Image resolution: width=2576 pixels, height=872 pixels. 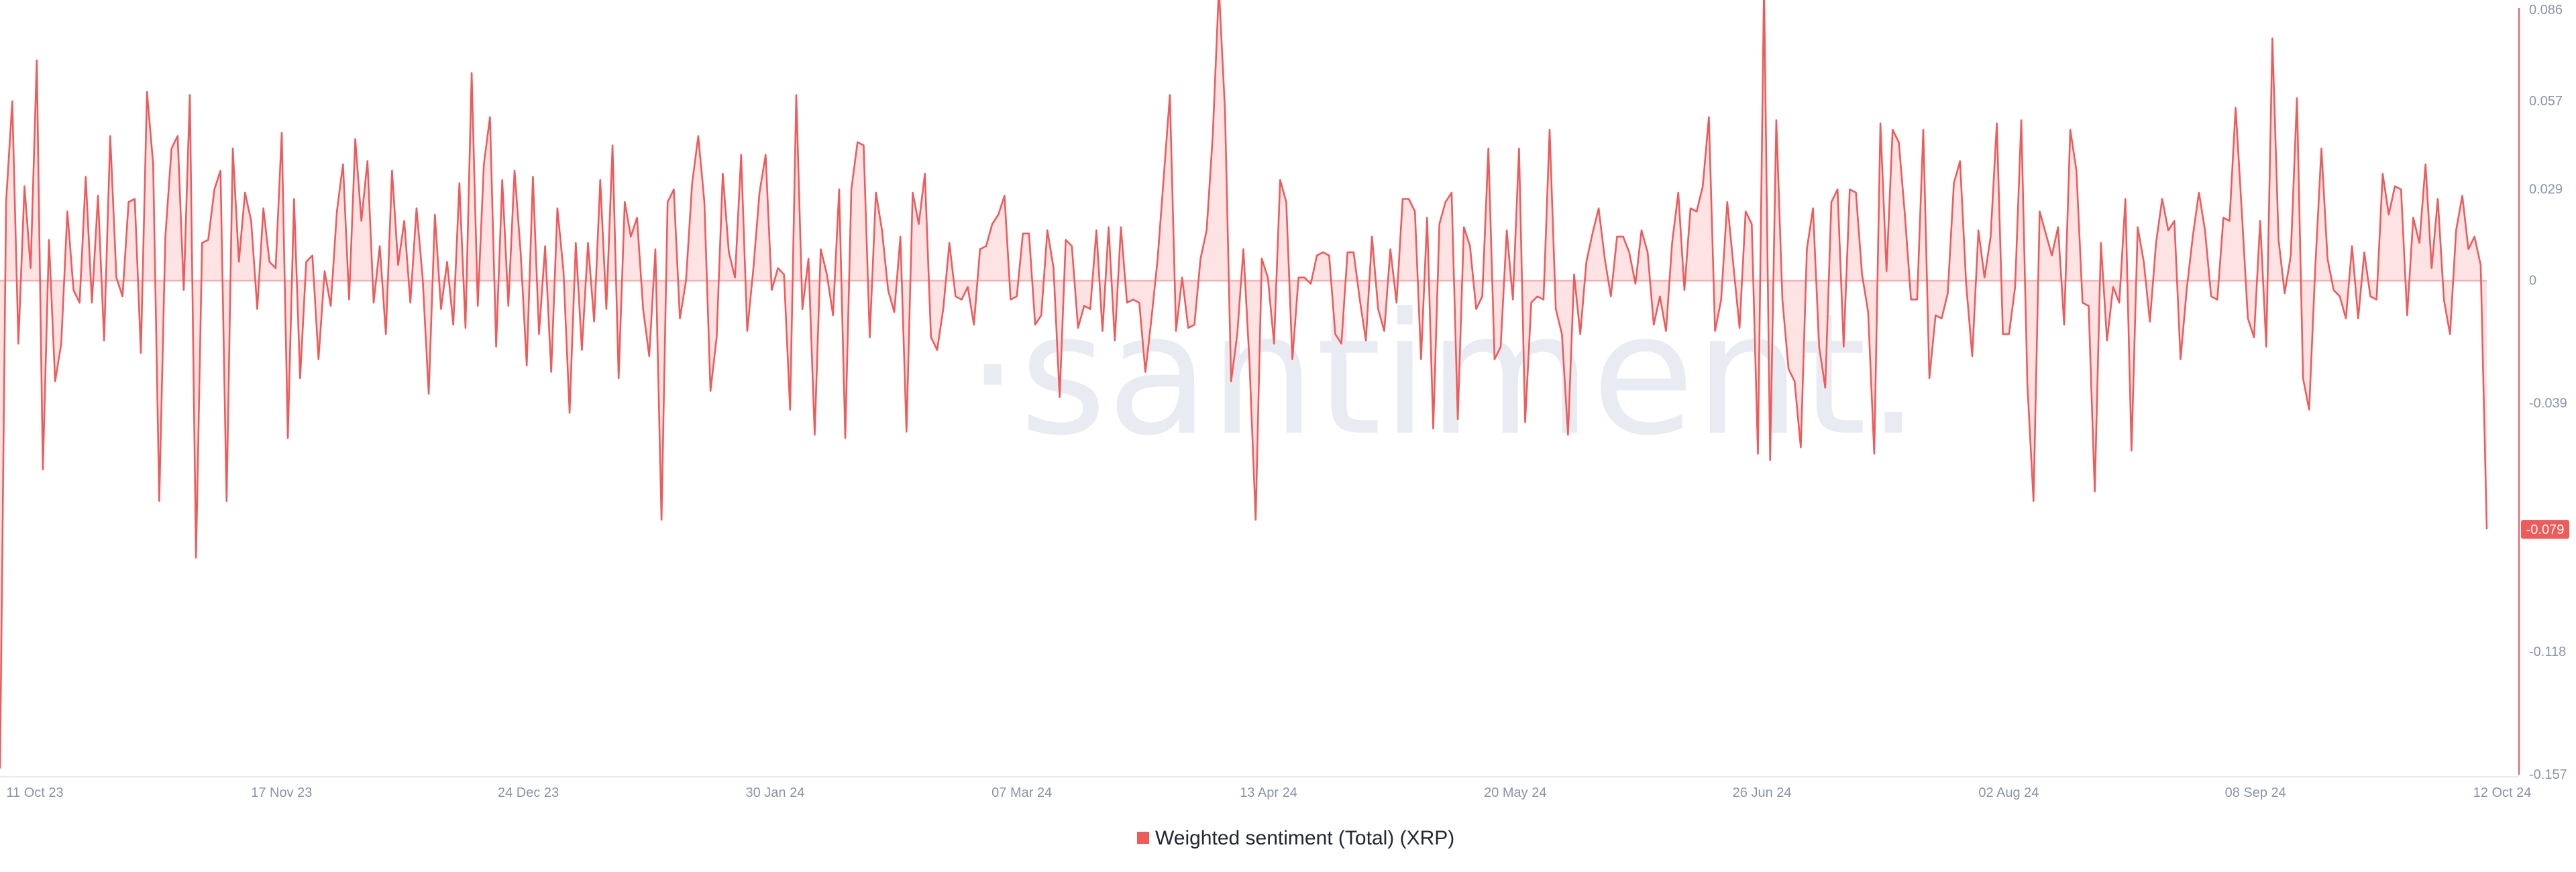 I want to click on y-tick-label: 0, so click(x=2532, y=280).